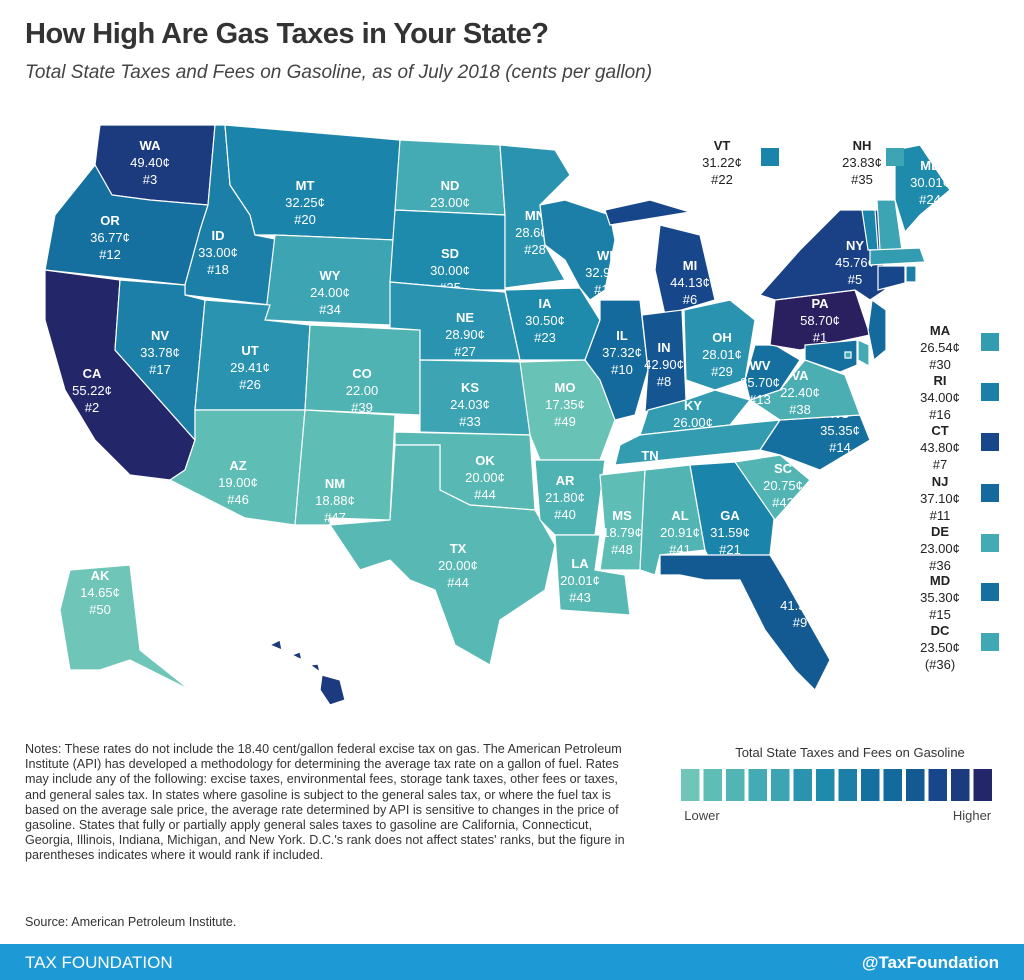 The height and width of the screenshot is (980, 1024). Describe the element at coordinates (605, 255) in the screenshot. I see `state-abbr: WI` at that location.